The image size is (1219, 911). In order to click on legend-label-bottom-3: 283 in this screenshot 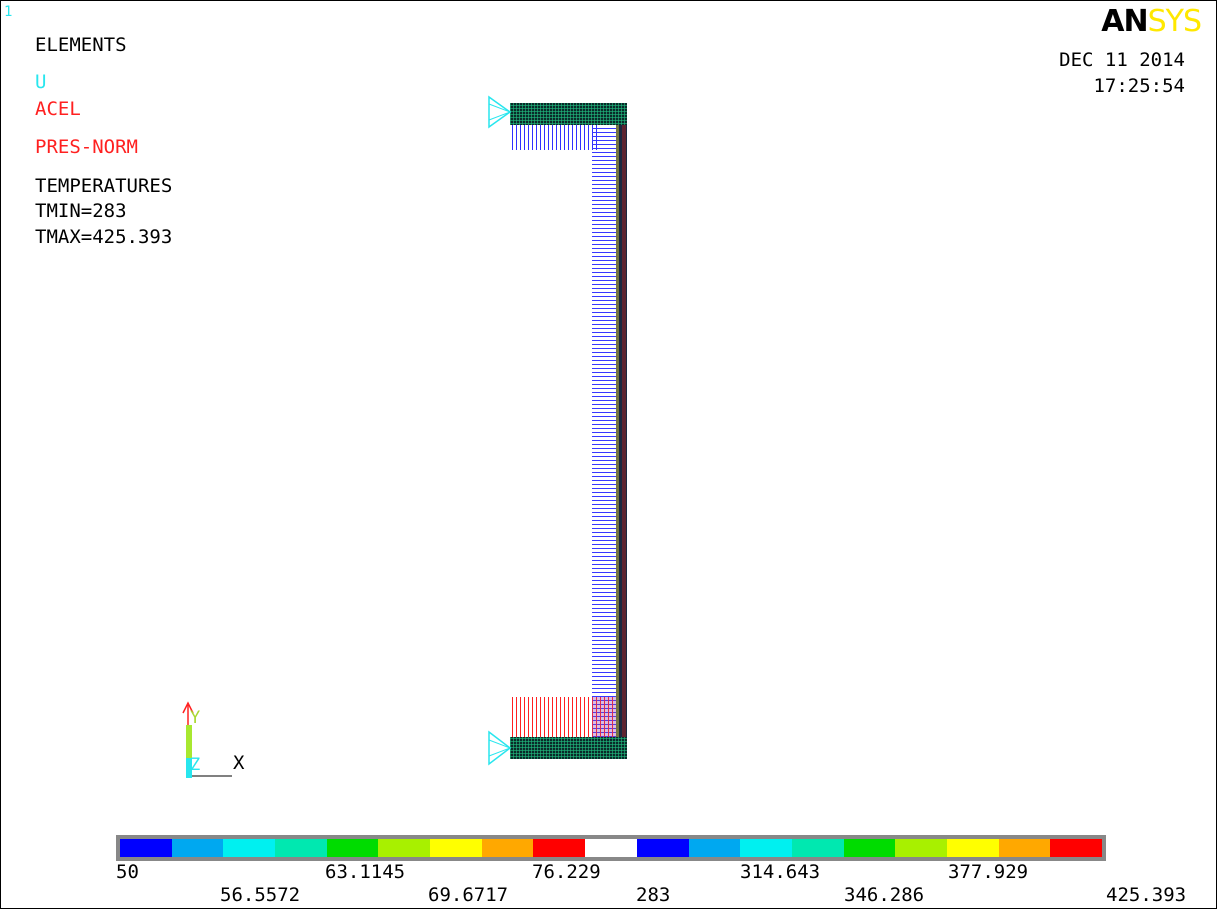, I will do `click(653, 895)`.